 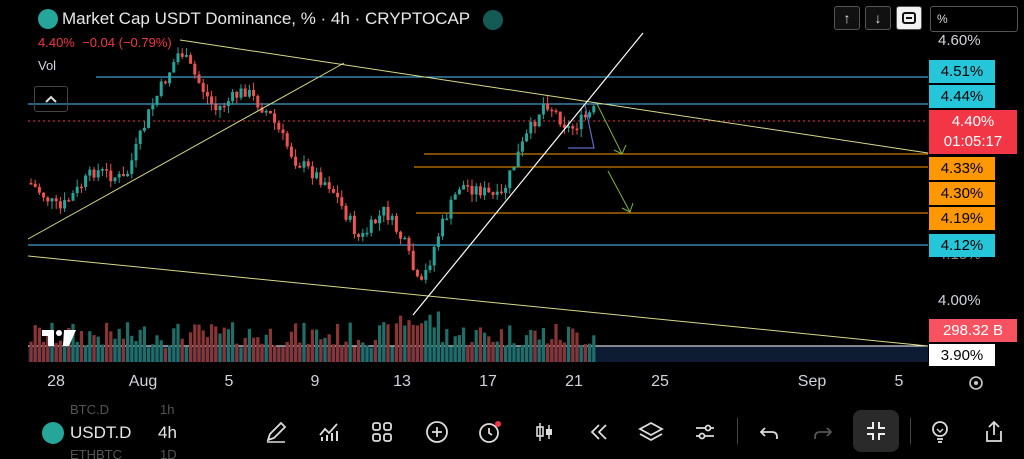 What do you see at coordinates (96, 453) in the screenshot?
I see `ghost-symbol-2: ETHBTC` at bounding box center [96, 453].